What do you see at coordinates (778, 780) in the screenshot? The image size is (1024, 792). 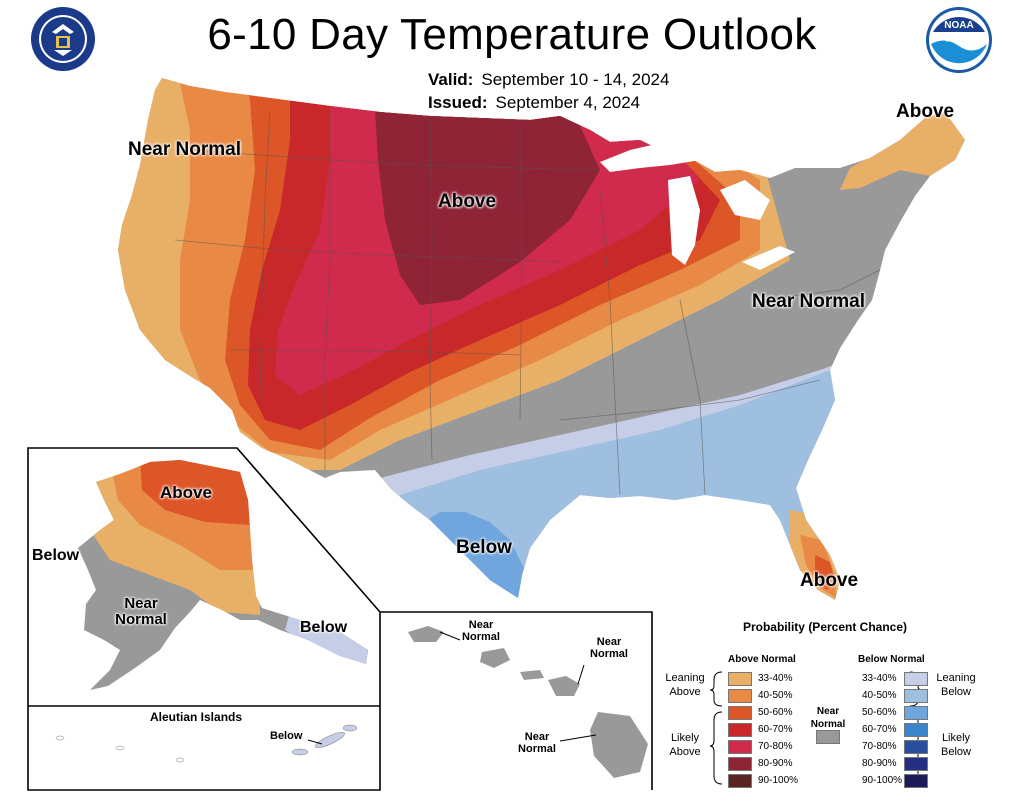 I see `legend-above-range-label: 90-100%` at bounding box center [778, 780].